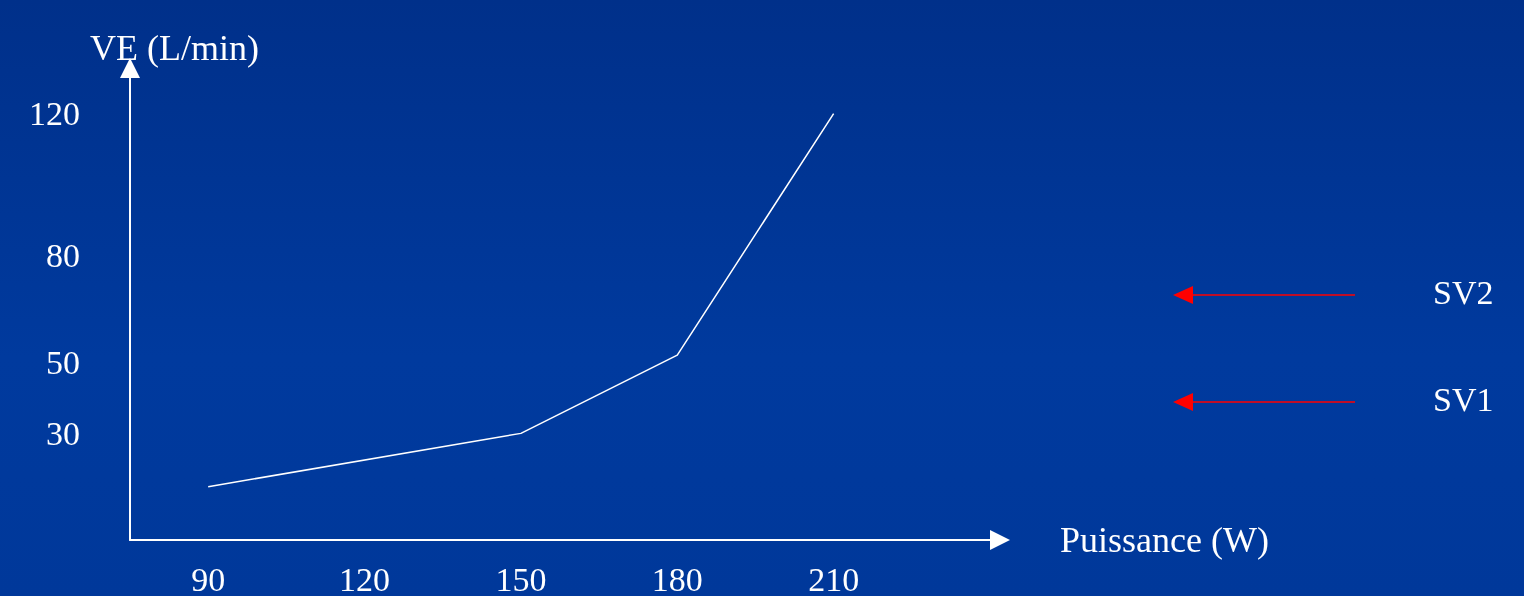 Image resolution: width=1524 pixels, height=596 pixels. Describe the element at coordinates (63, 256) in the screenshot. I see `y-tick-label: 80` at that location.